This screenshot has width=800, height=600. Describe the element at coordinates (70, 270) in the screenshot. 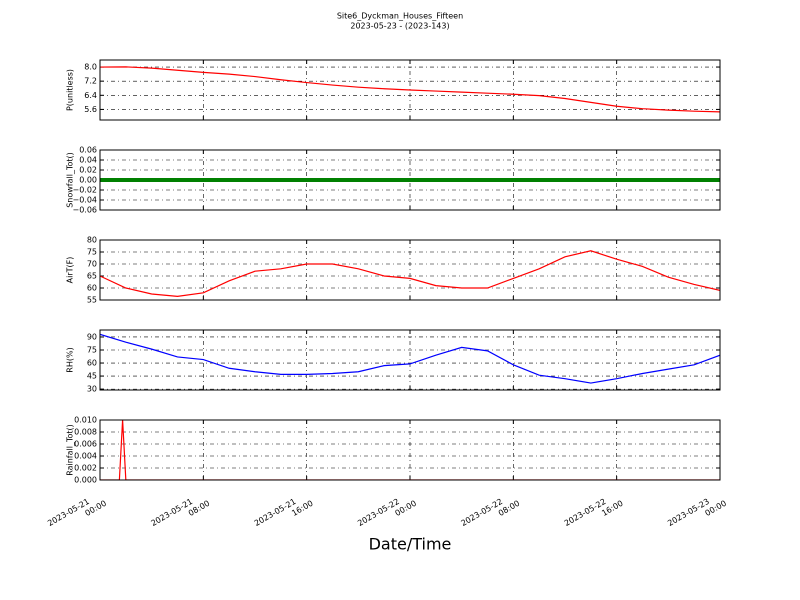

I see `y-axis-label: AirT(F)` at that location.